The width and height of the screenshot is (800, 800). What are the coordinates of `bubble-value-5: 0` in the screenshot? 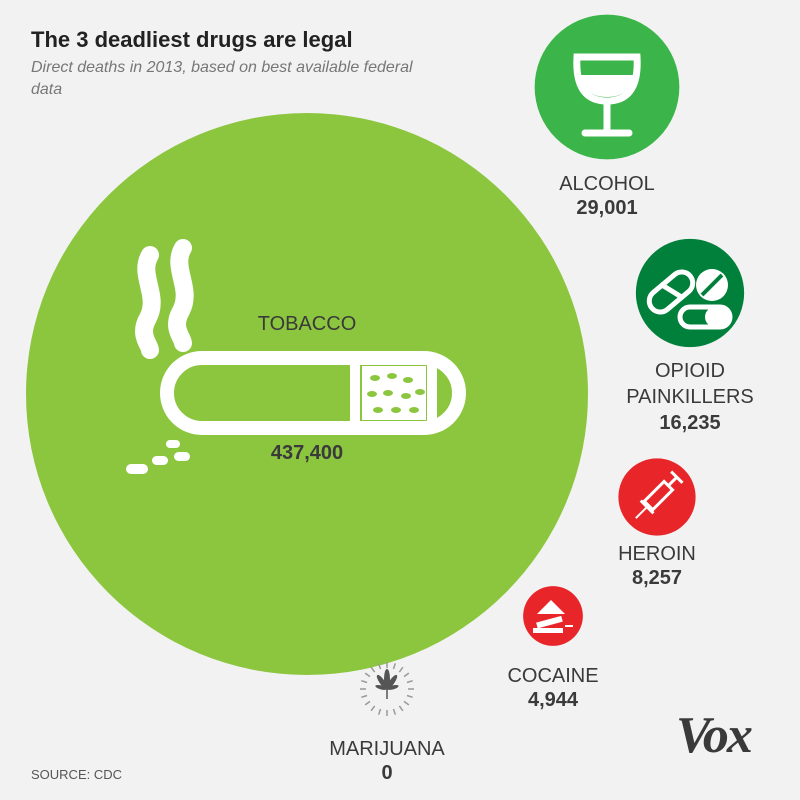 It's located at (386, 773).